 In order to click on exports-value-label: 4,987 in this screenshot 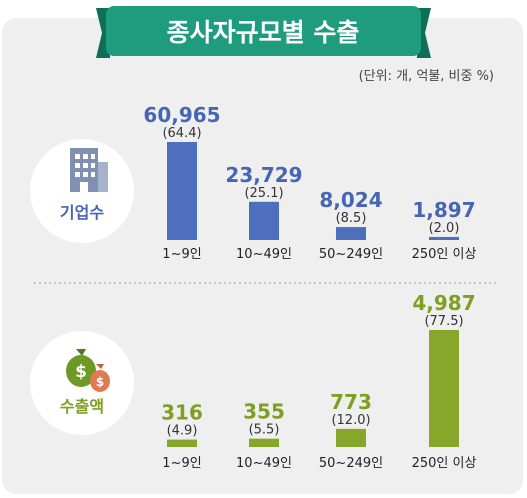, I will do `click(443, 303)`.